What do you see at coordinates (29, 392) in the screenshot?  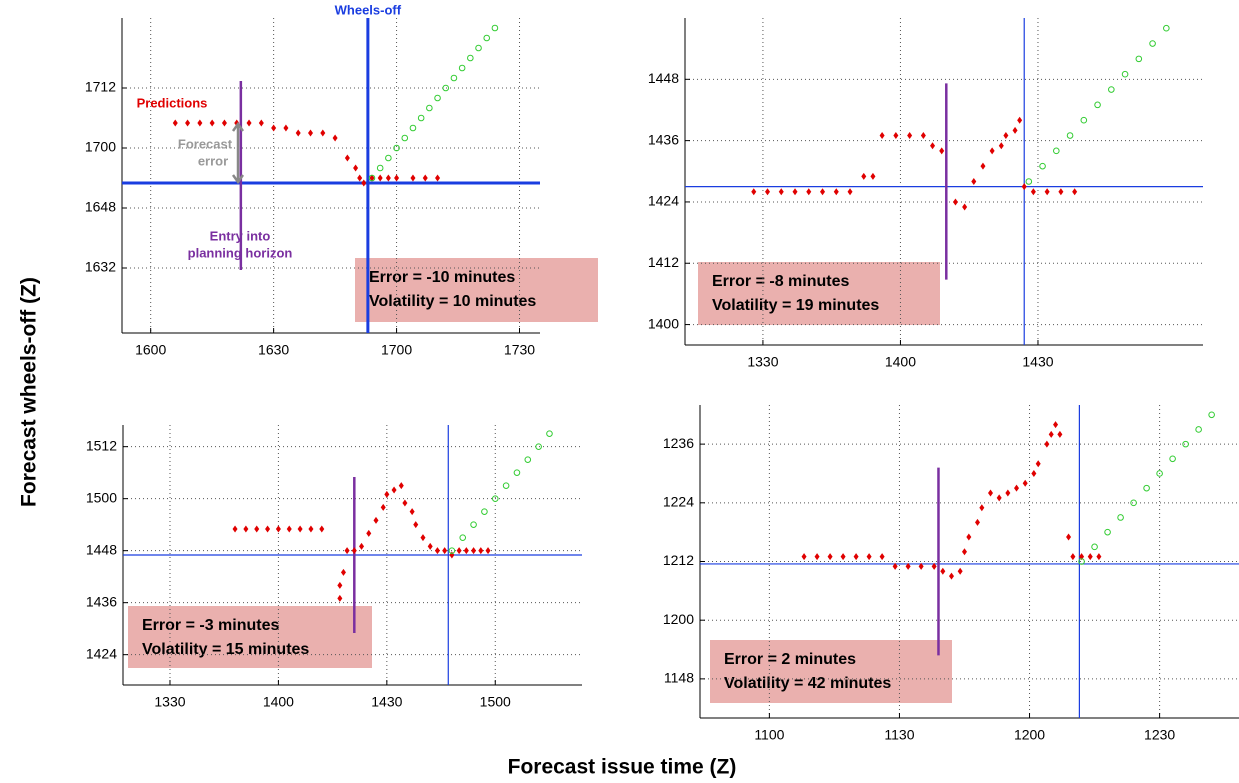 I see `y-axis-label: Forecast wheels-off (Z)` at bounding box center [29, 392].